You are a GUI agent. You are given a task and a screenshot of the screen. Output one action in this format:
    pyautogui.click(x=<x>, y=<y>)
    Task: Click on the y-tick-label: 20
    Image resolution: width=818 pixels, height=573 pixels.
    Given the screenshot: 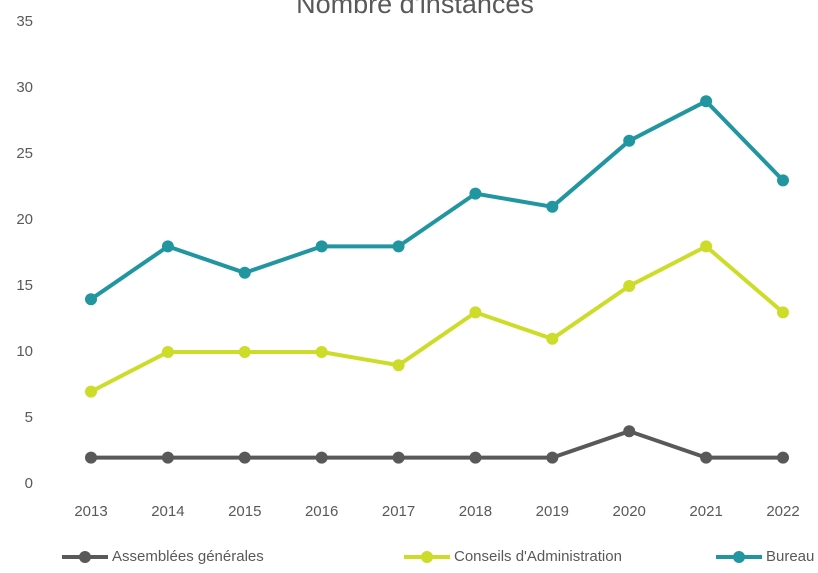 What is the action you would take?
    pyautogui.click(x=24, y=219)
    